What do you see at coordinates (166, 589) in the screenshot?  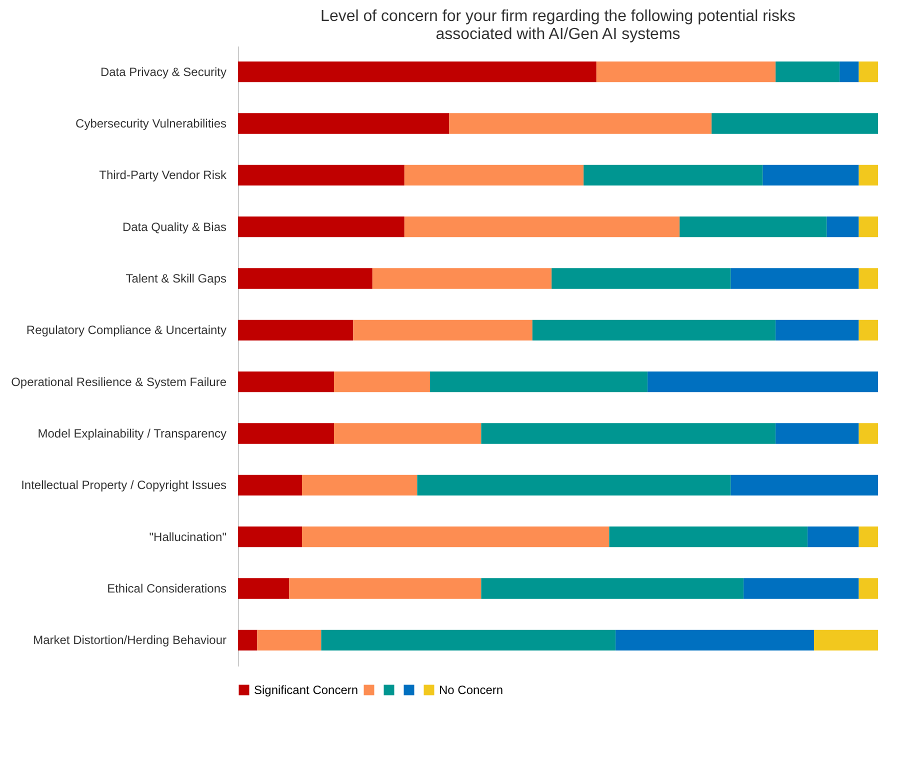 I see `y-tick-label: Ethical Considerations` at bounding box center [166, 589].